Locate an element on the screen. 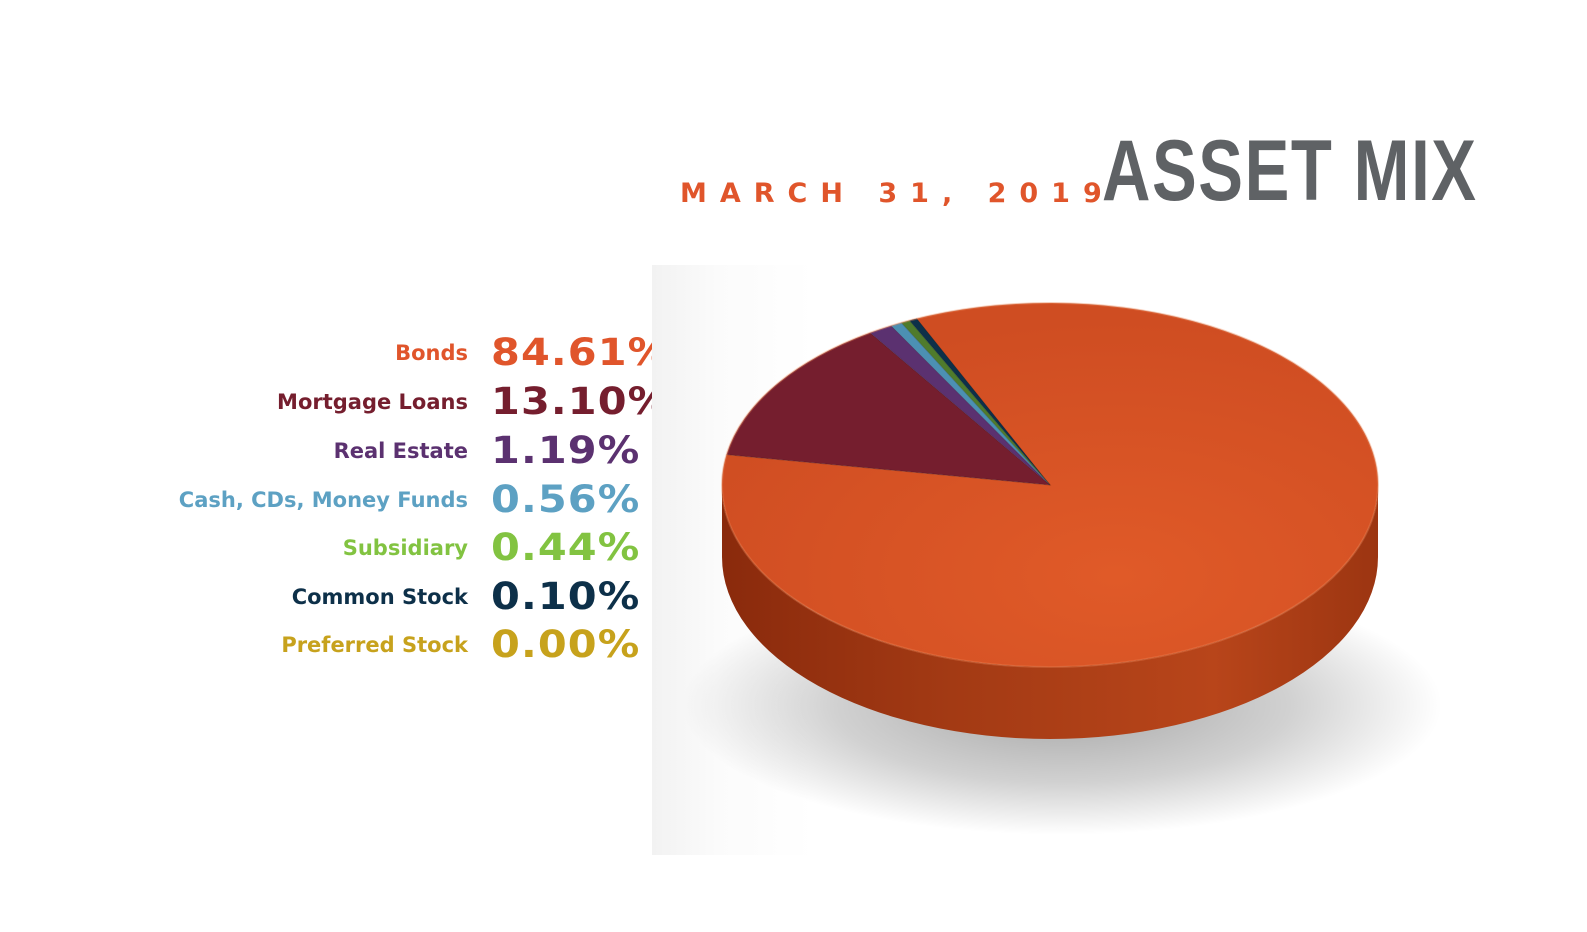 The height and width of the screenshot is (932, 1587). pie-side is located at coordinates (1050, 612).